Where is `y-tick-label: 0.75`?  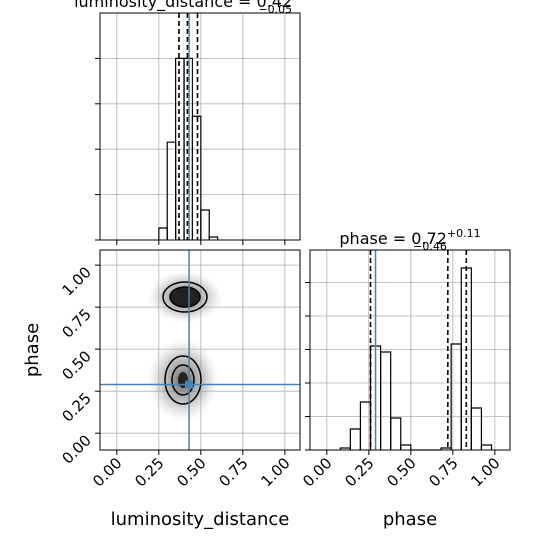 y-tick-label: 0.75 is located at coordinates (76, 323).